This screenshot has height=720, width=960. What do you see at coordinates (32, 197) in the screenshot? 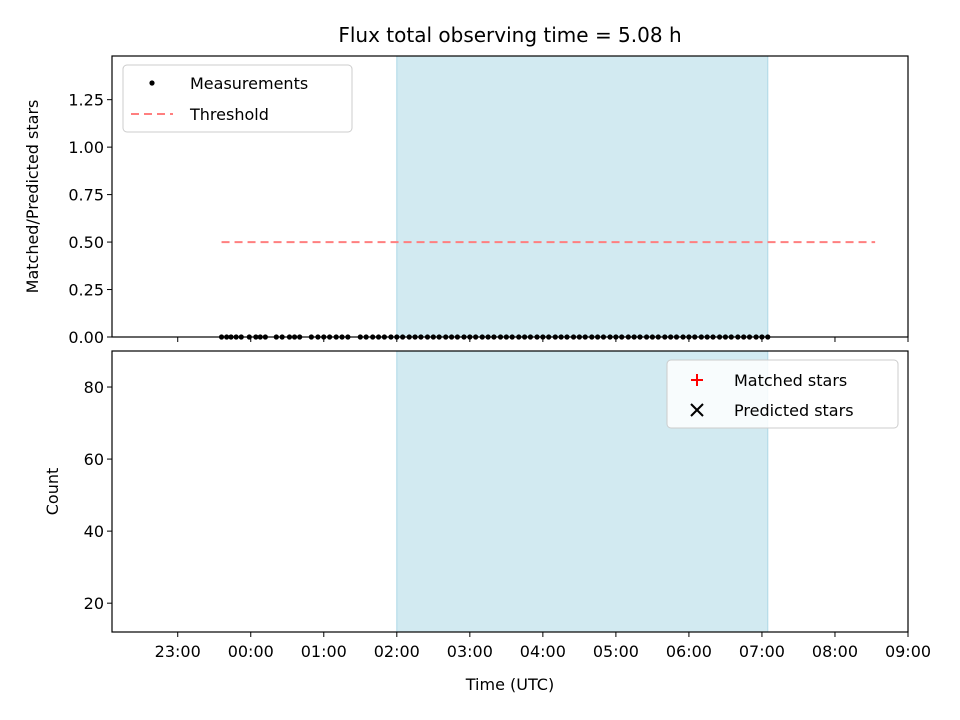
I see `top-y-axis-label: Matched/Predicted stars` at bounding box center [32, 197].